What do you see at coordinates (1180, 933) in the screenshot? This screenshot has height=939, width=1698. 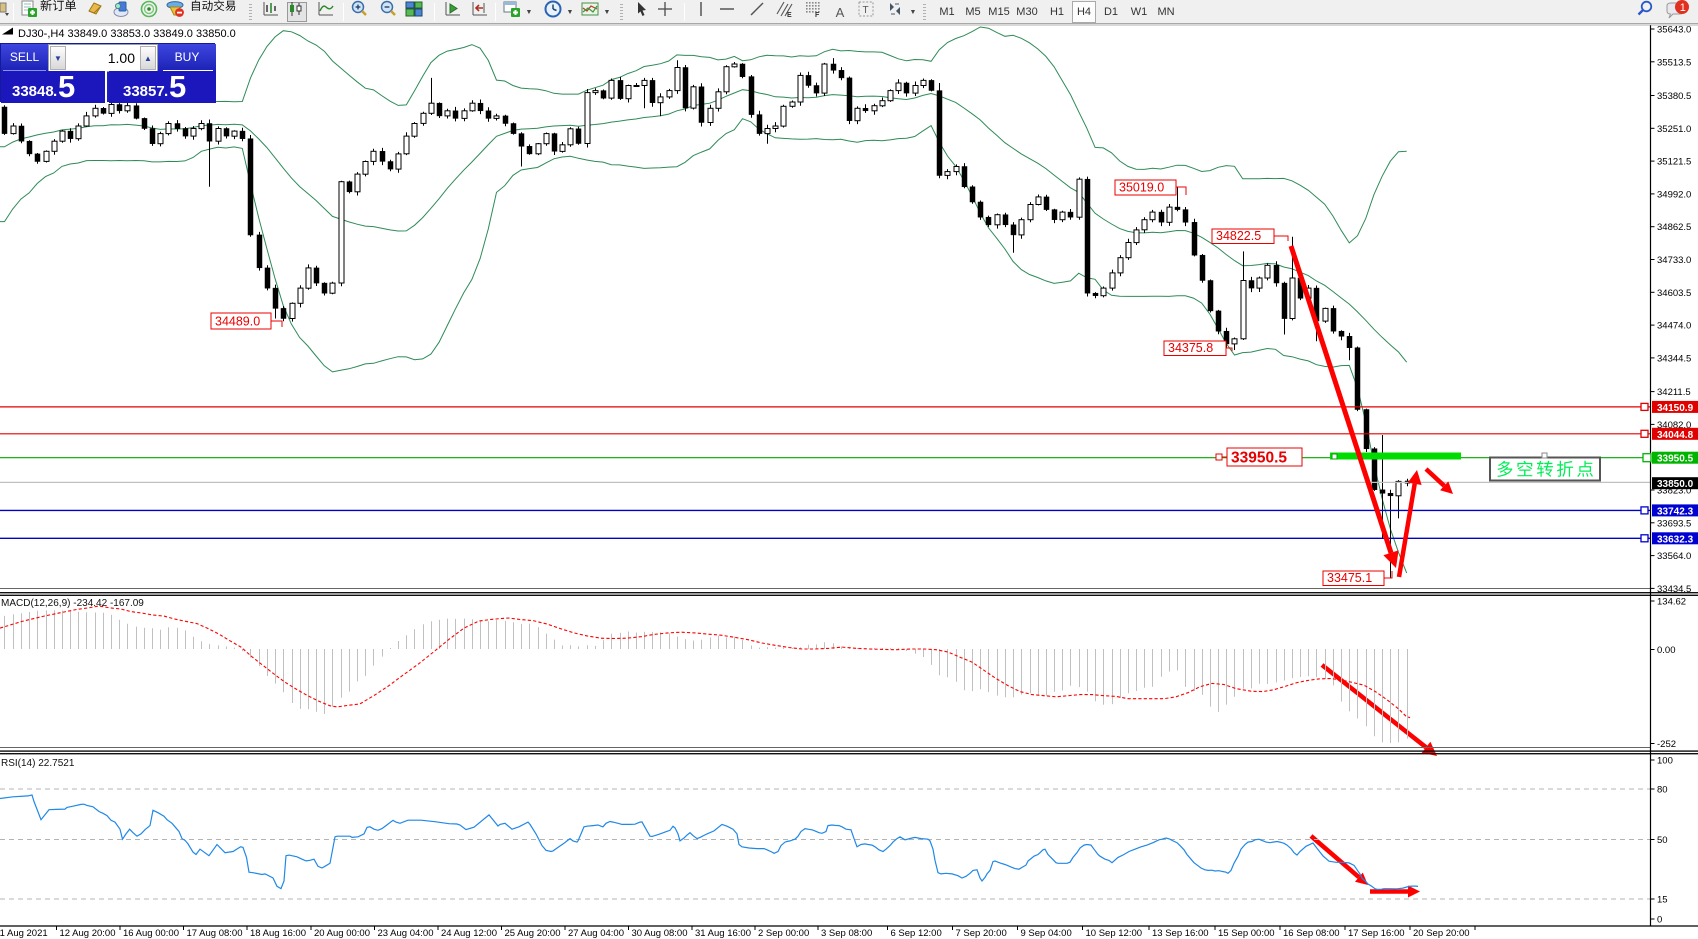 I see `svg-text: 13 Sep 16:00` at bounding box center [1180, 933].